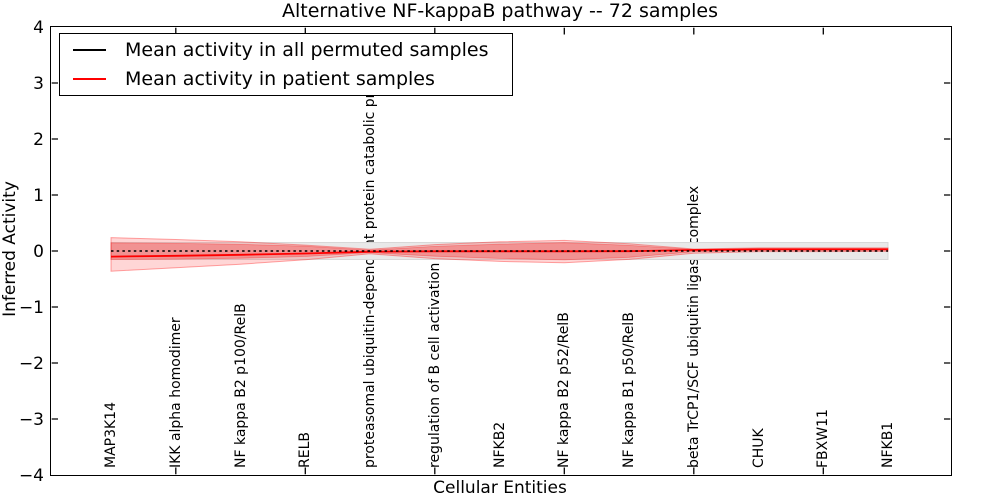 The height and width of the screenshot is (500, 1000). I want to click on y-tick-label: 0, so click(38, 251).